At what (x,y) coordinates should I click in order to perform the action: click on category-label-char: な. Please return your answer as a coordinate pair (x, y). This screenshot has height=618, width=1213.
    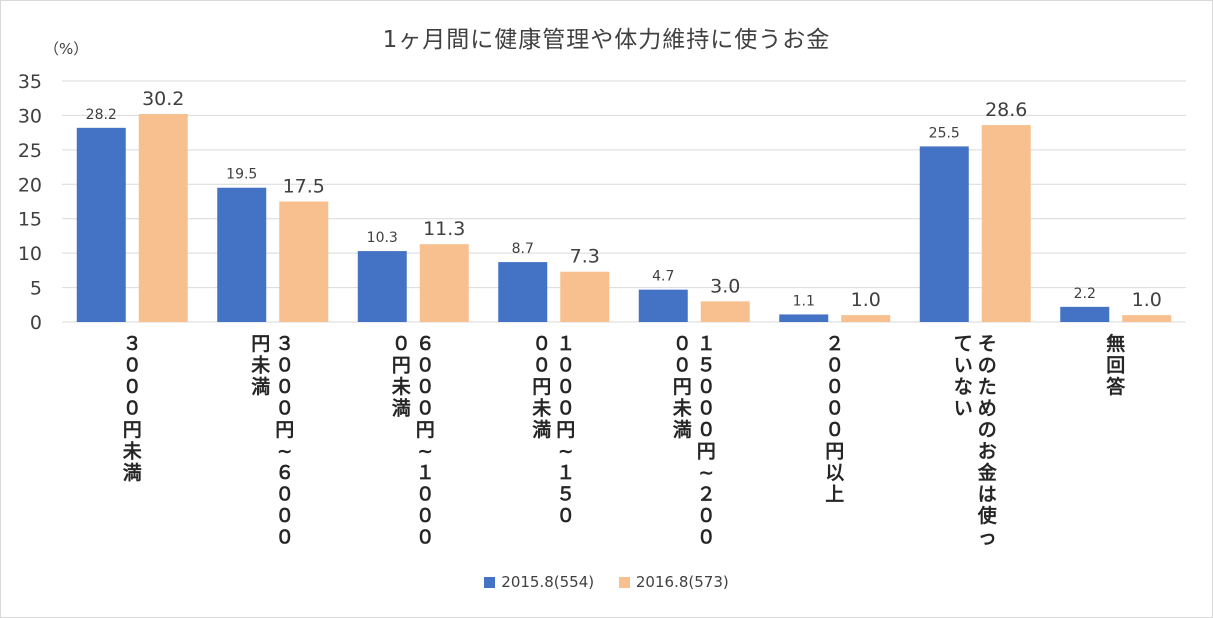
    Looking at the image, I should click on (963, 387).